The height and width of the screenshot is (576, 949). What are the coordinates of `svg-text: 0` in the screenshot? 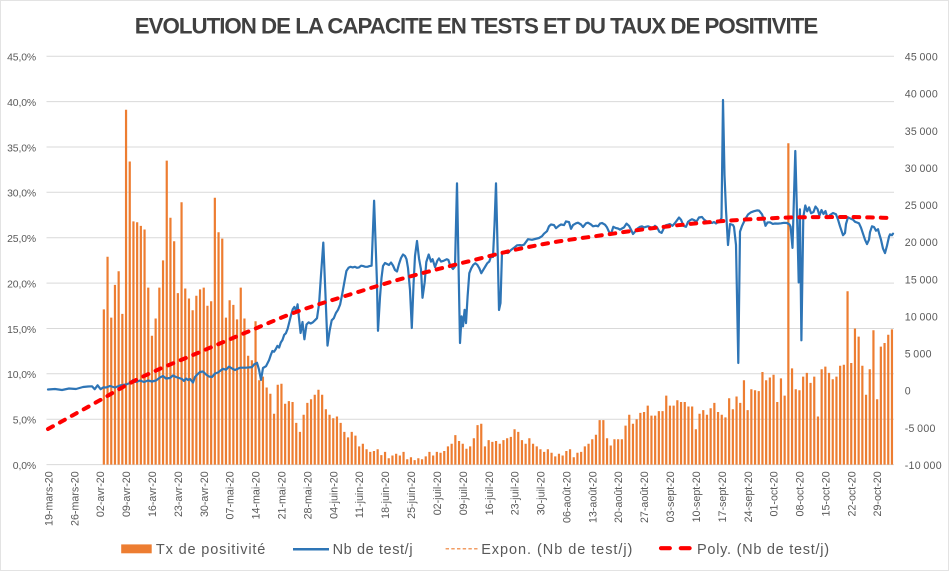 It's located at (908, 392).